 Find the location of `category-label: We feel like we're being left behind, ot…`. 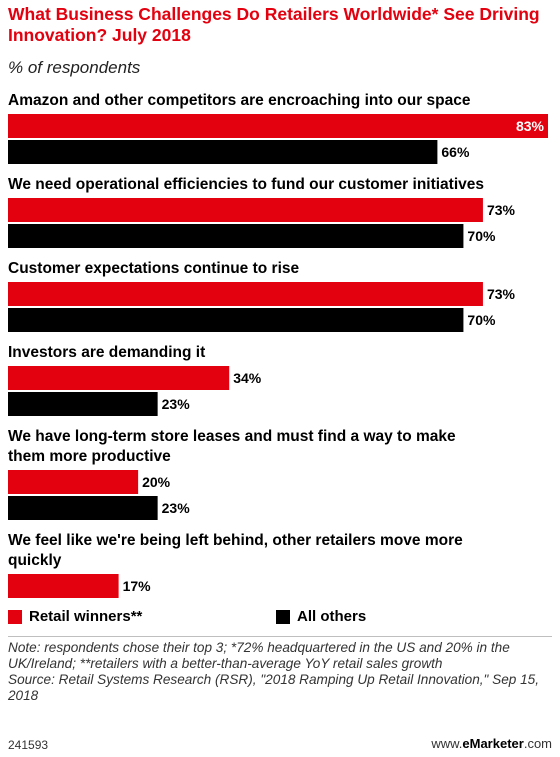

category-label: We feel like we're being left behind, ot… is located at coordinates (235, 540).